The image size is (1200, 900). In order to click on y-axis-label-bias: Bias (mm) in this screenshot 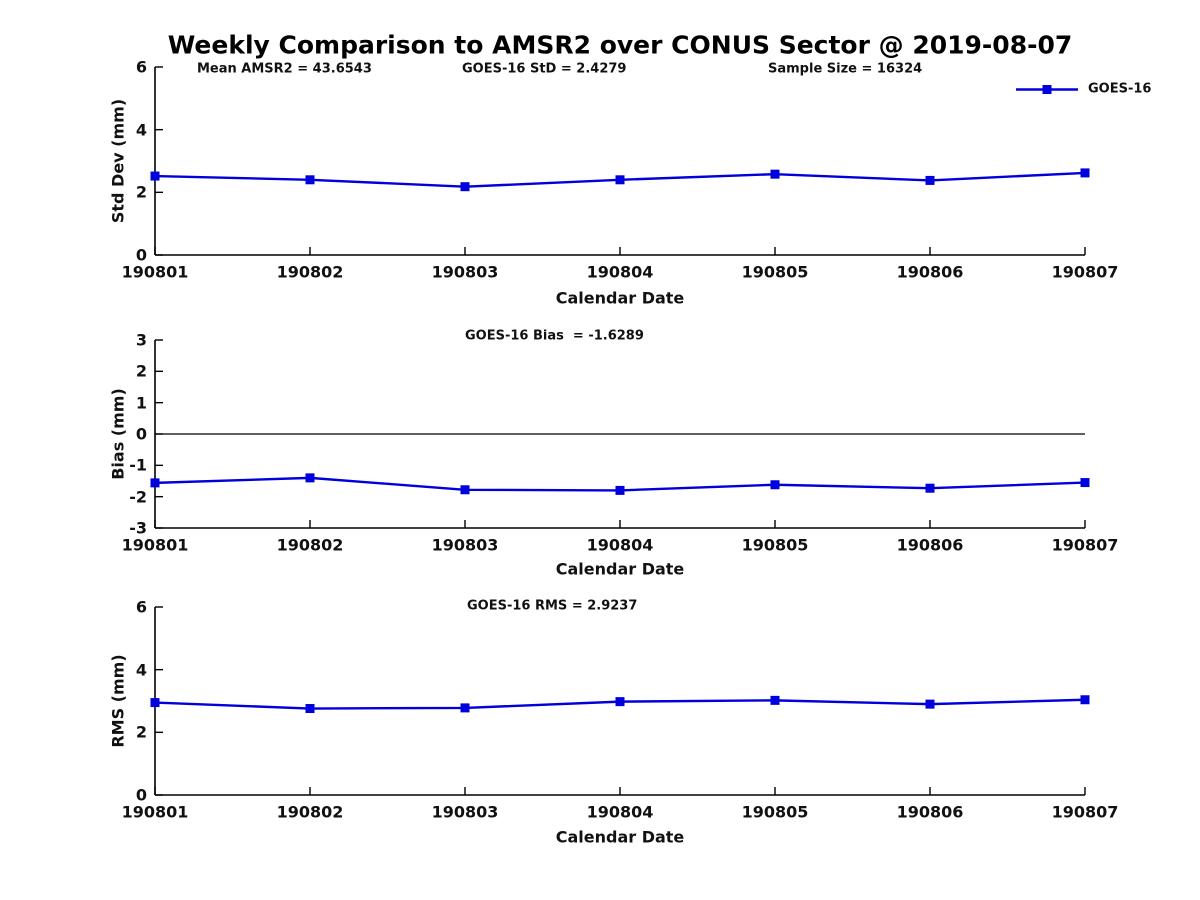, I will do `click(118, 434)`.